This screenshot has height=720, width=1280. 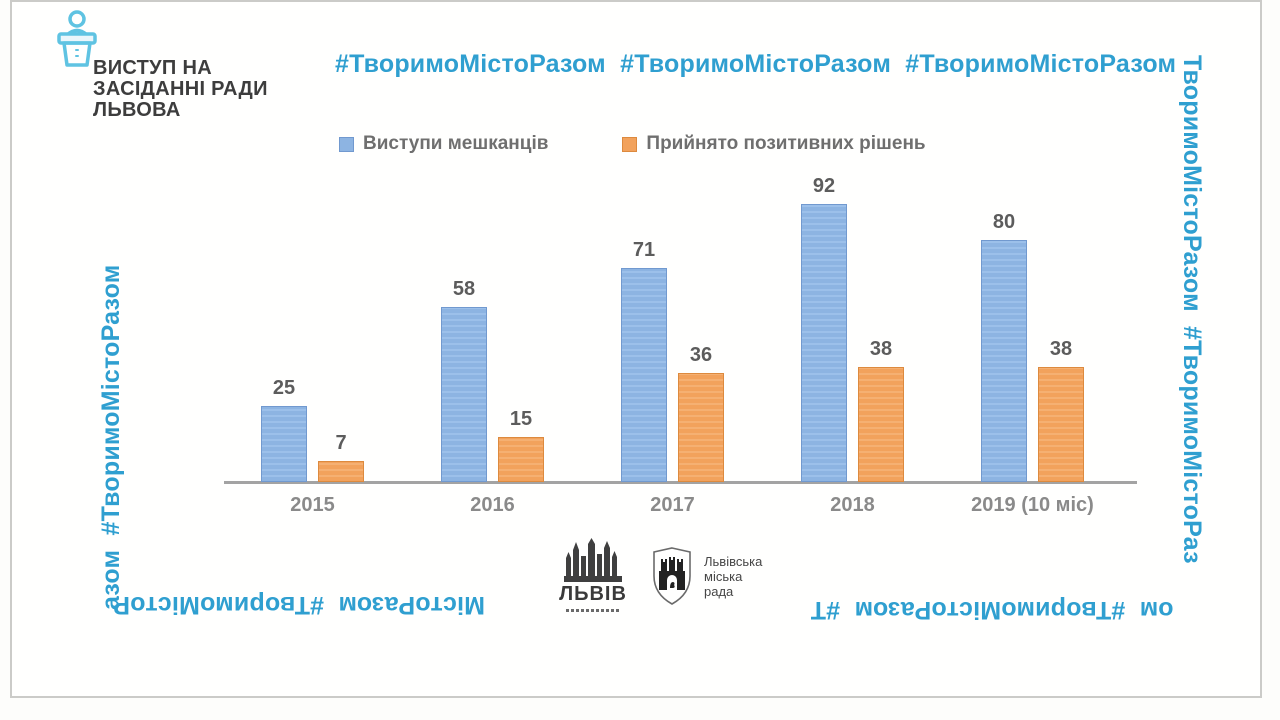 What do you see at coordinates (672, 576) in the screenshot?
I see `council-crest-icon` at bounding box center [672, 576].